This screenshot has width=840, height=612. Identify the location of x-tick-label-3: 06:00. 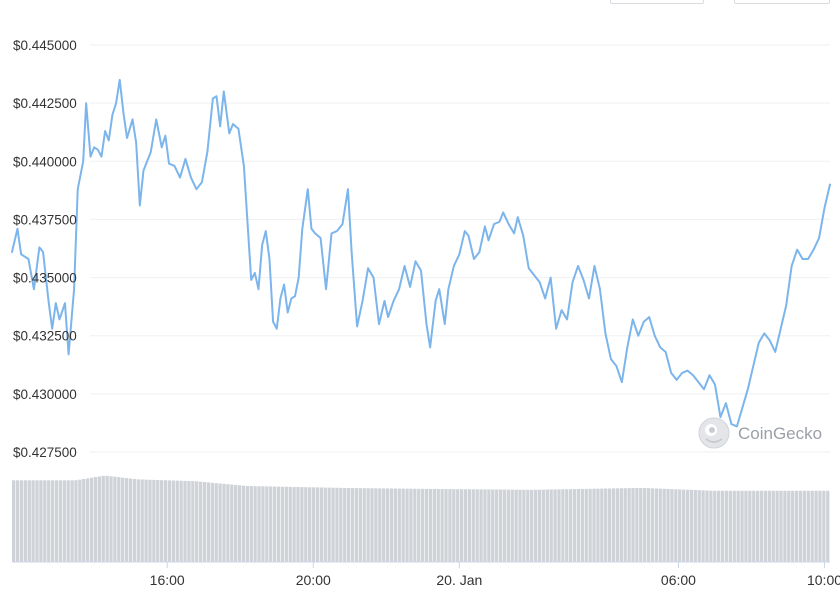
(678, 580).